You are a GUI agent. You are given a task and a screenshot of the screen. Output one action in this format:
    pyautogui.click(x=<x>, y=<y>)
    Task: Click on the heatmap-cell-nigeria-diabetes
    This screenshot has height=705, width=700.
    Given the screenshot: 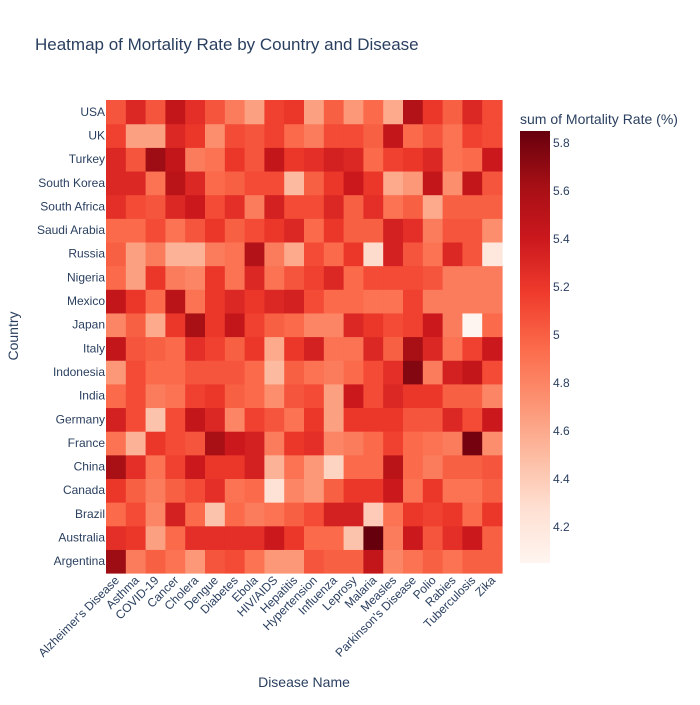 What is the action you would take?
    pyautogui.click(x=235, y=277)
    